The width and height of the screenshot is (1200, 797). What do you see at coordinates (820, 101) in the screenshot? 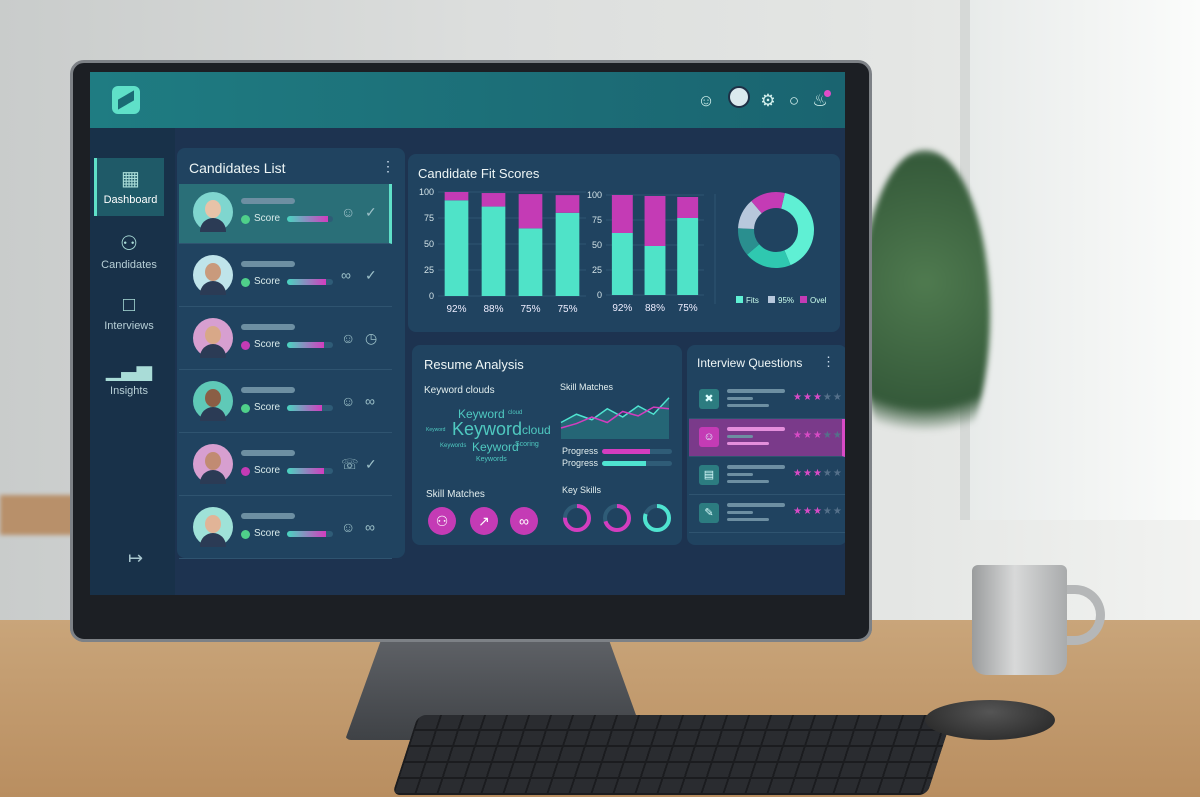
I see `bell-icon: ♨` at bounding box center [820, 101].